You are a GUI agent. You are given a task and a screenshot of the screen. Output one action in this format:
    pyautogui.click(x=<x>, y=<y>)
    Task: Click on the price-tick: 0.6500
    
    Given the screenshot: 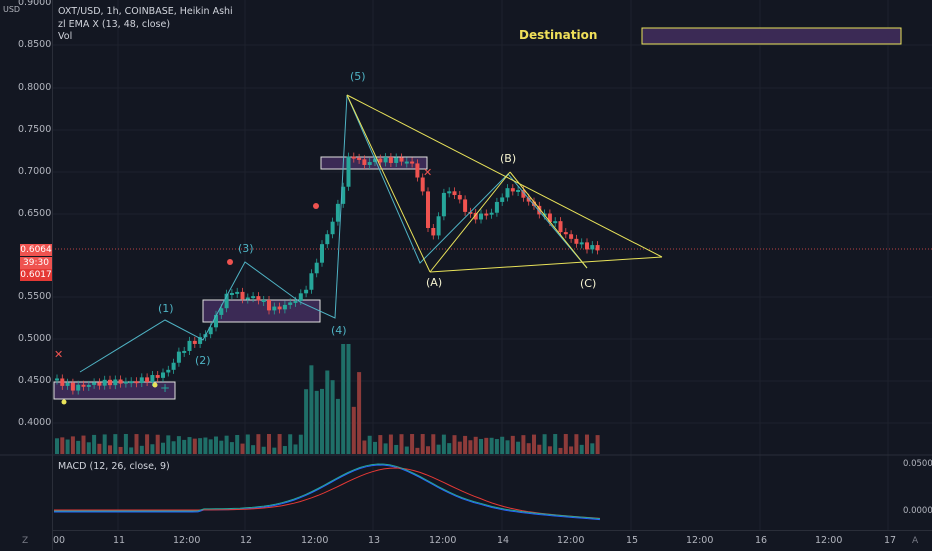 What is the action you would take?
    pyautogui.click(x=35, y=213)
    